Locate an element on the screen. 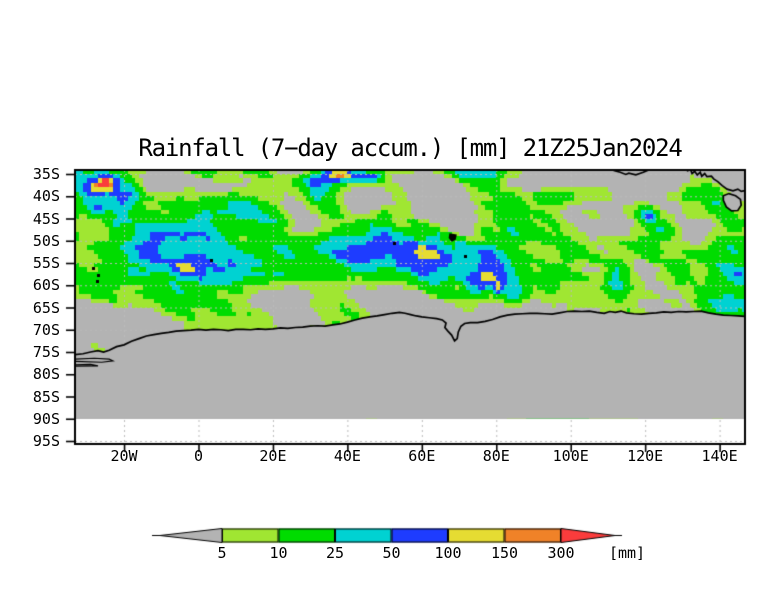 The image size is (784, 612). colorbar-tick-label: 50 is located at coordinates (391, 553).